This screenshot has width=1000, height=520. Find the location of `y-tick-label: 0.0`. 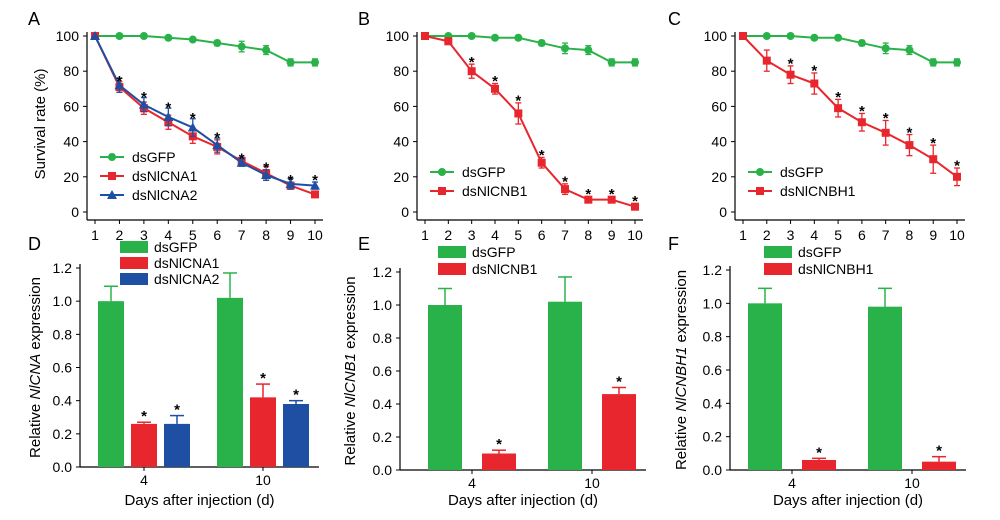

y-tick-label: 0.0 is located at coordinates (383, 470).